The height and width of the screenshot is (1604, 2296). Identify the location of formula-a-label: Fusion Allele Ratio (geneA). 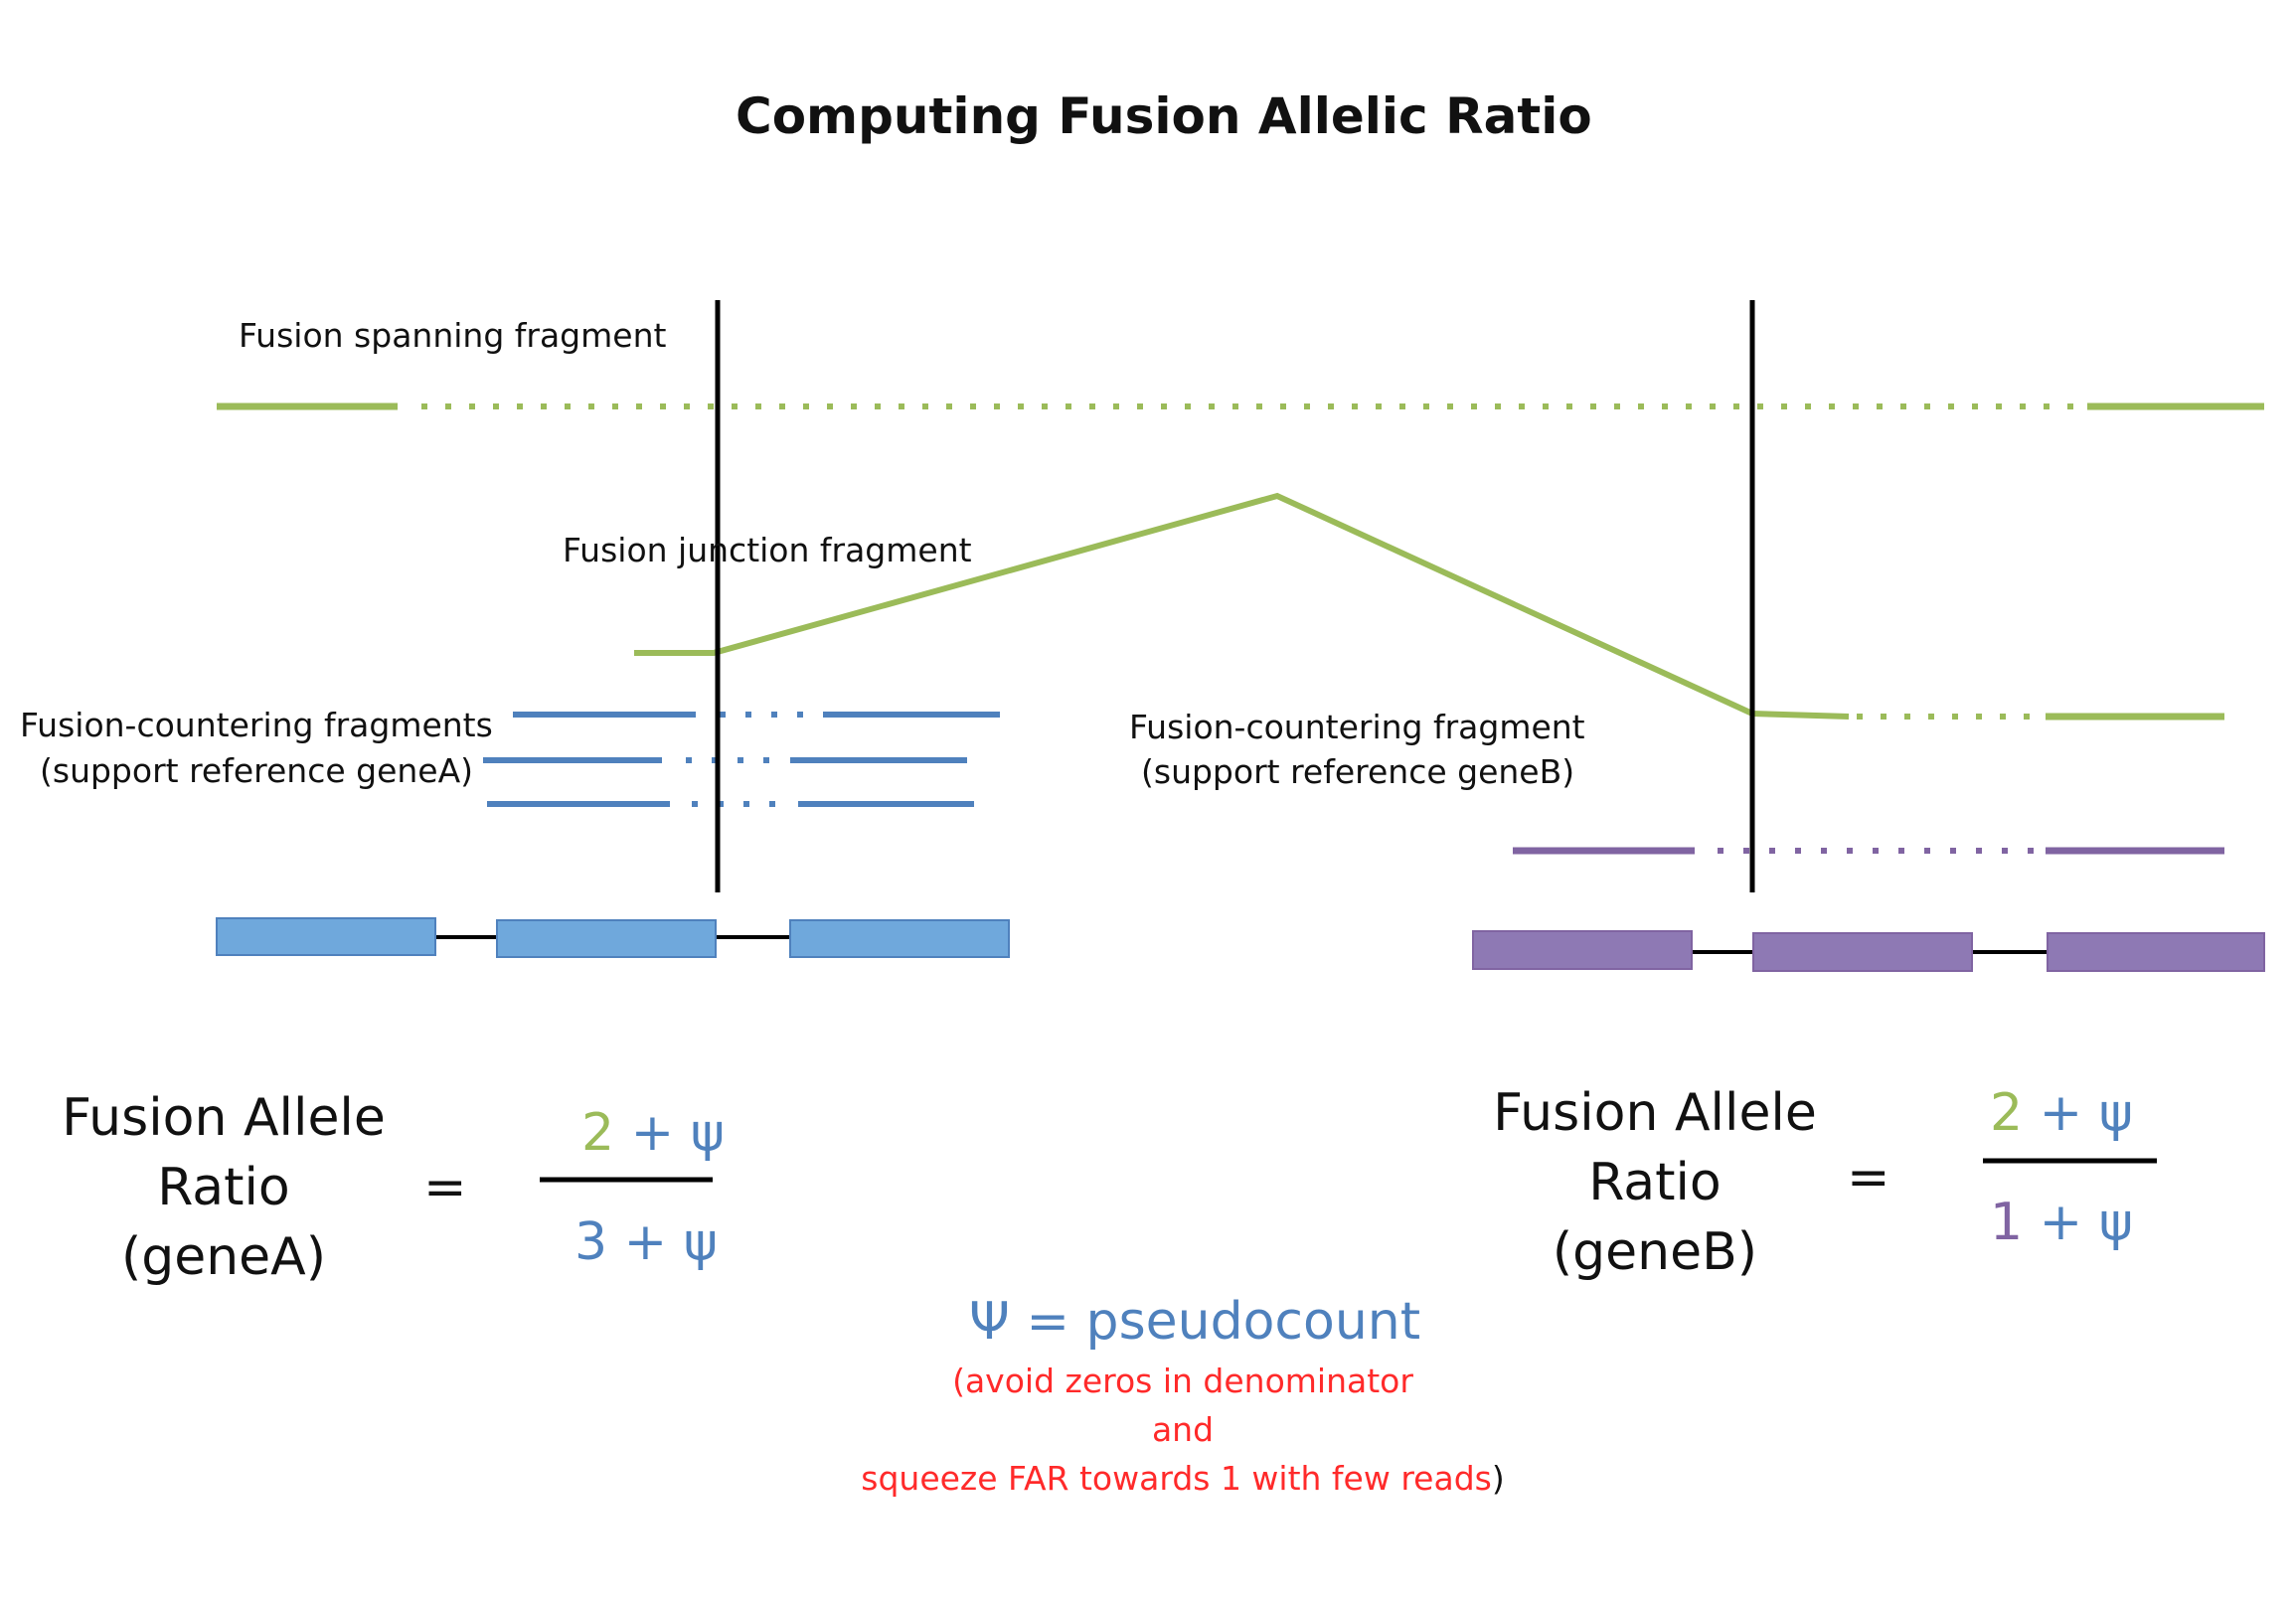
(224, 1187).